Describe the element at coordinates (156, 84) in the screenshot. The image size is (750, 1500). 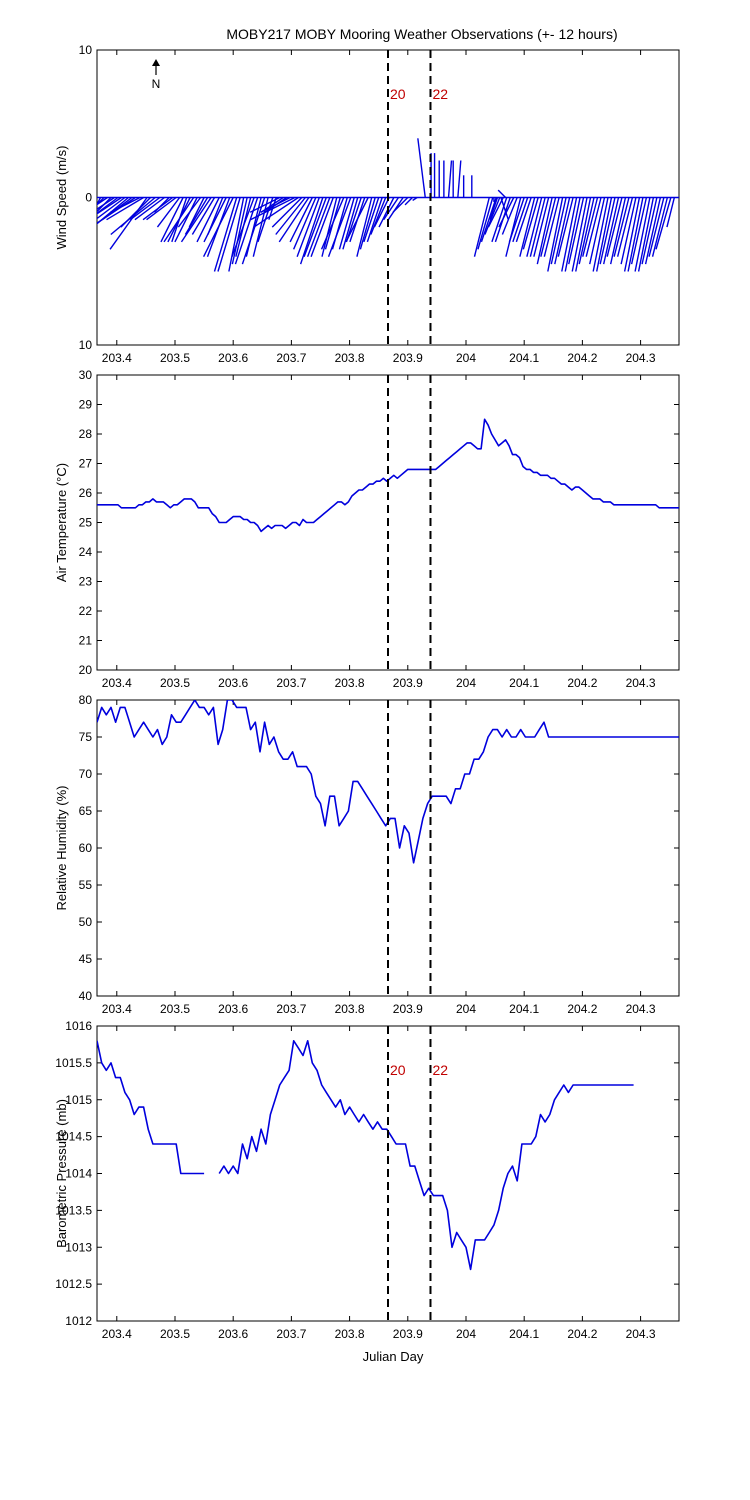
I see `north-label: N` at that location.